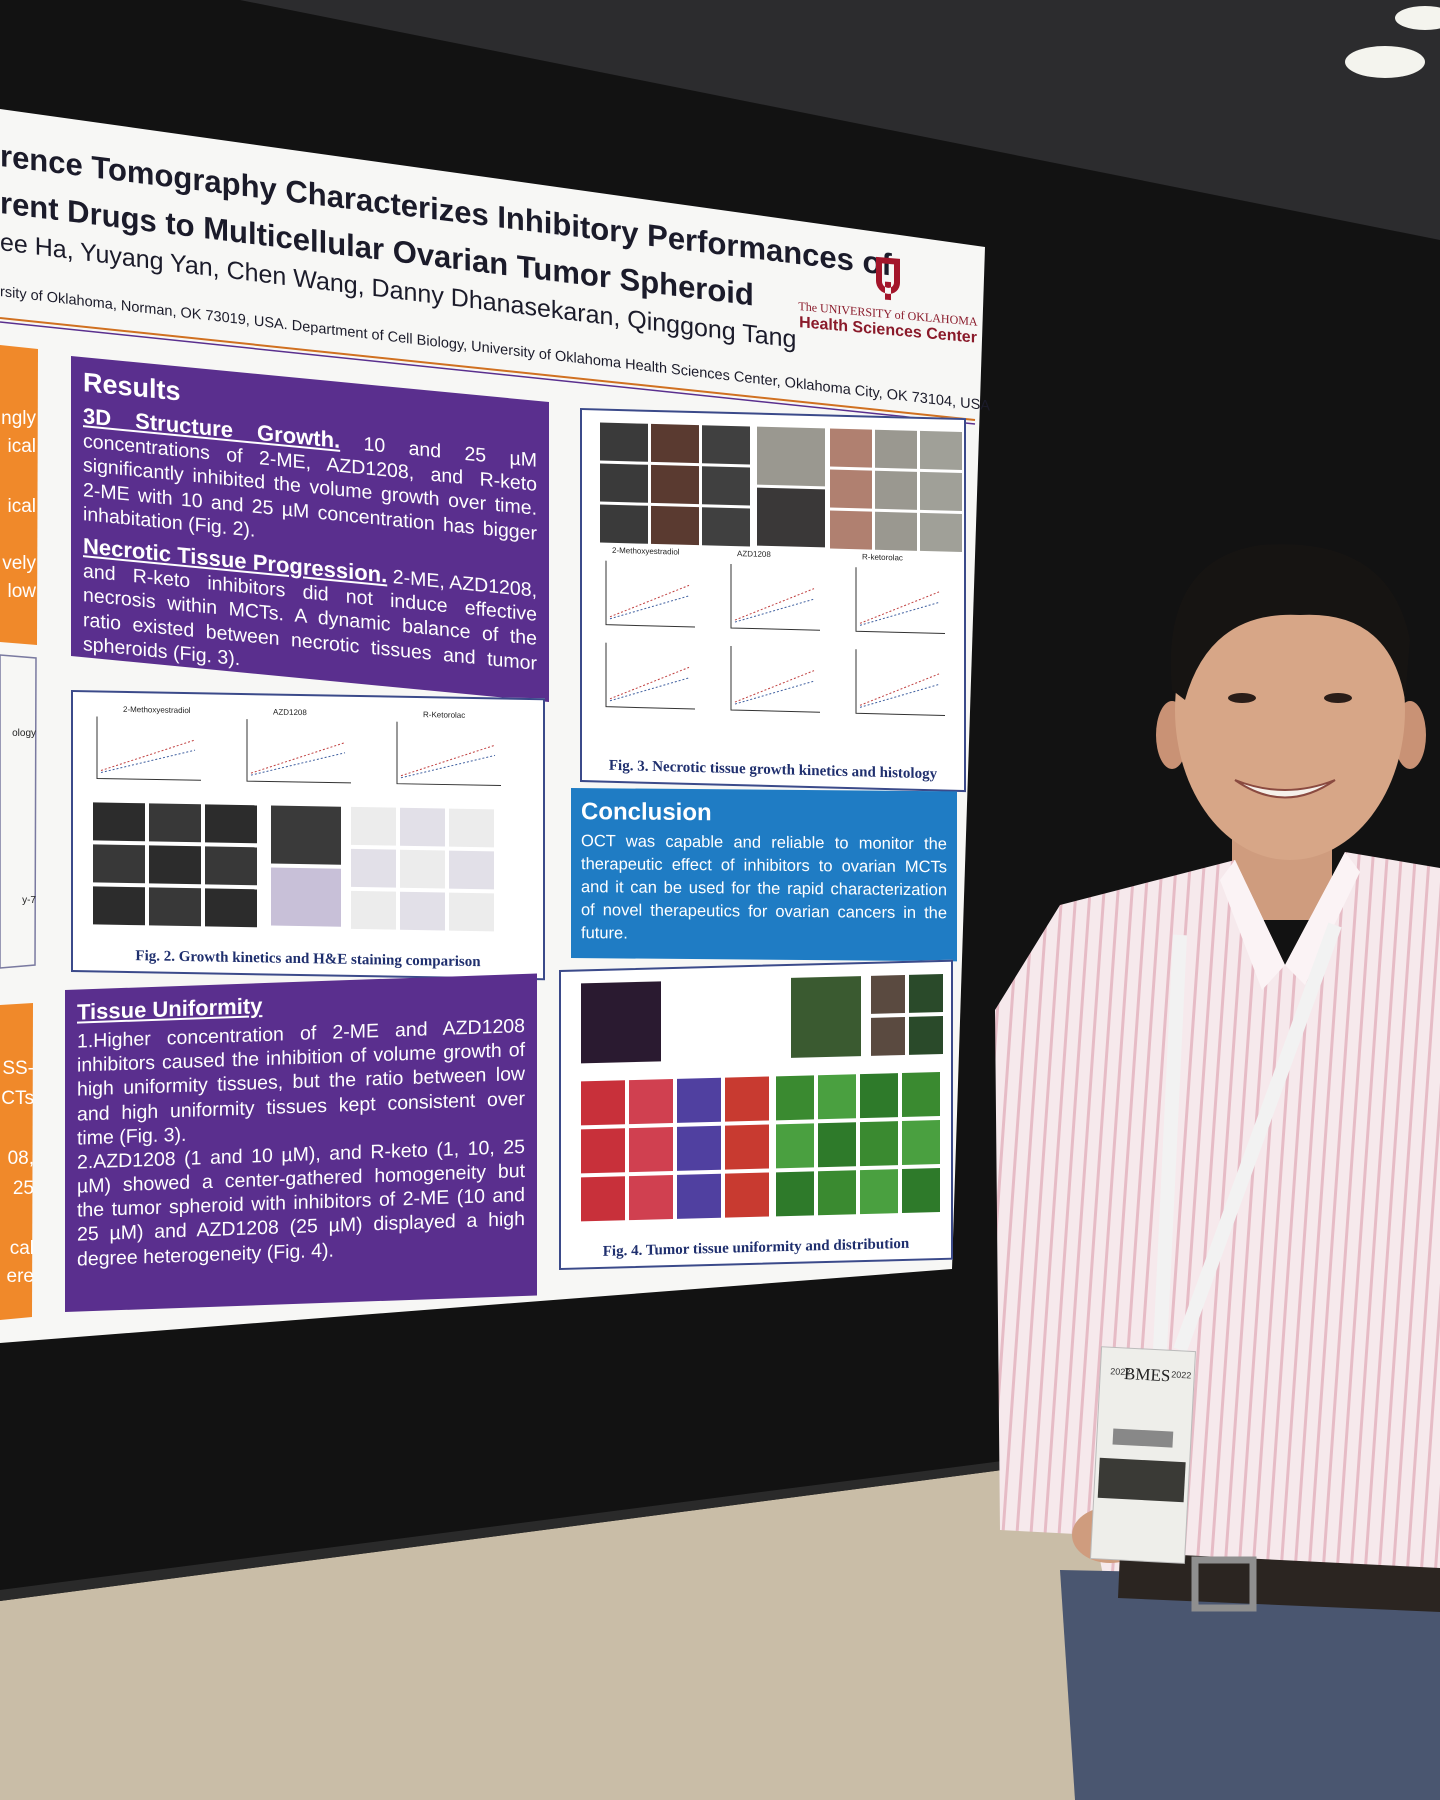 The width and height of the screenshot is (1440, 1800). Describe the element at coordinates (17, 1098) in the screenshot. I see `fragment-text: CTs` at that location.